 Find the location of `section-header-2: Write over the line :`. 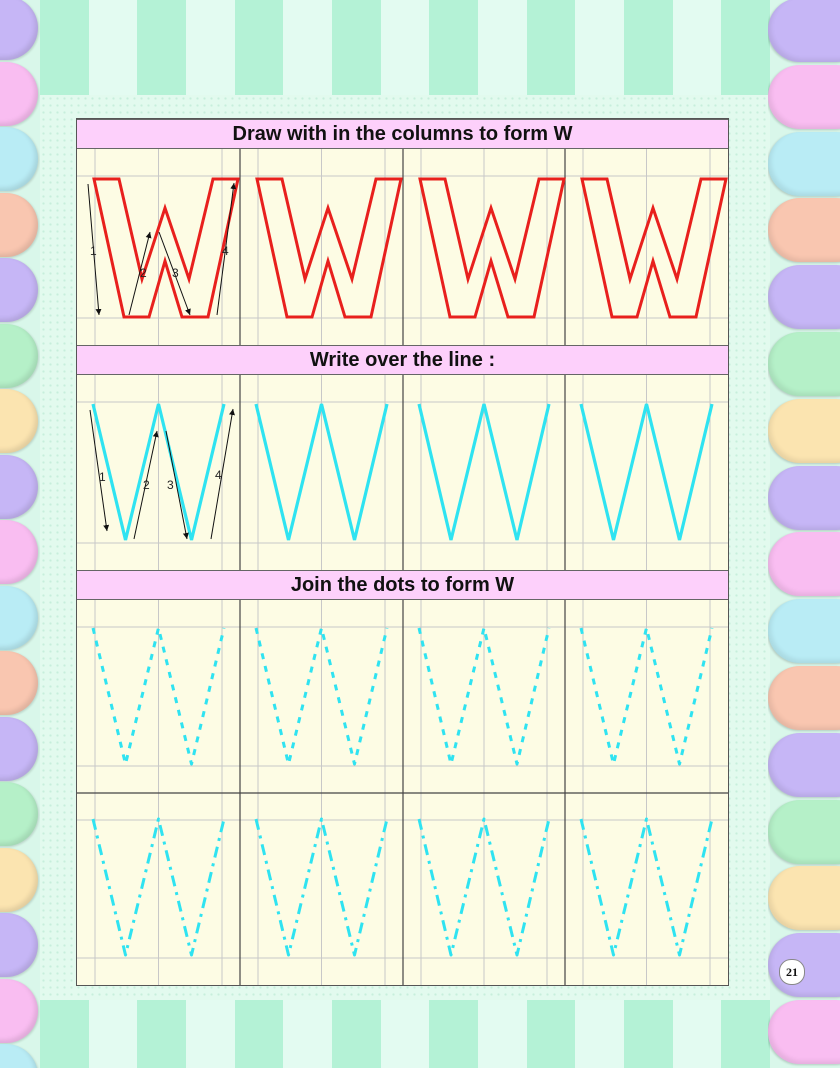

section-header-2: Write over the line : is located at coordinates (402, 360).